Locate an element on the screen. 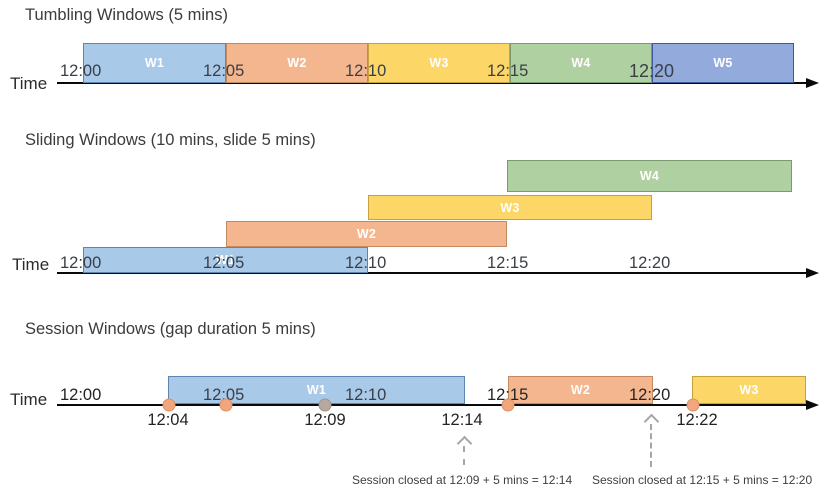  session-tick-1220: 12:20 is located at coordinates (650, 395).